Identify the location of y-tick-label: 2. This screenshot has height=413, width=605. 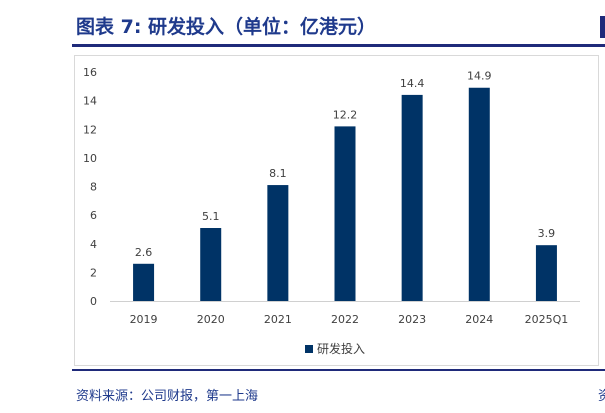
(93, 272).